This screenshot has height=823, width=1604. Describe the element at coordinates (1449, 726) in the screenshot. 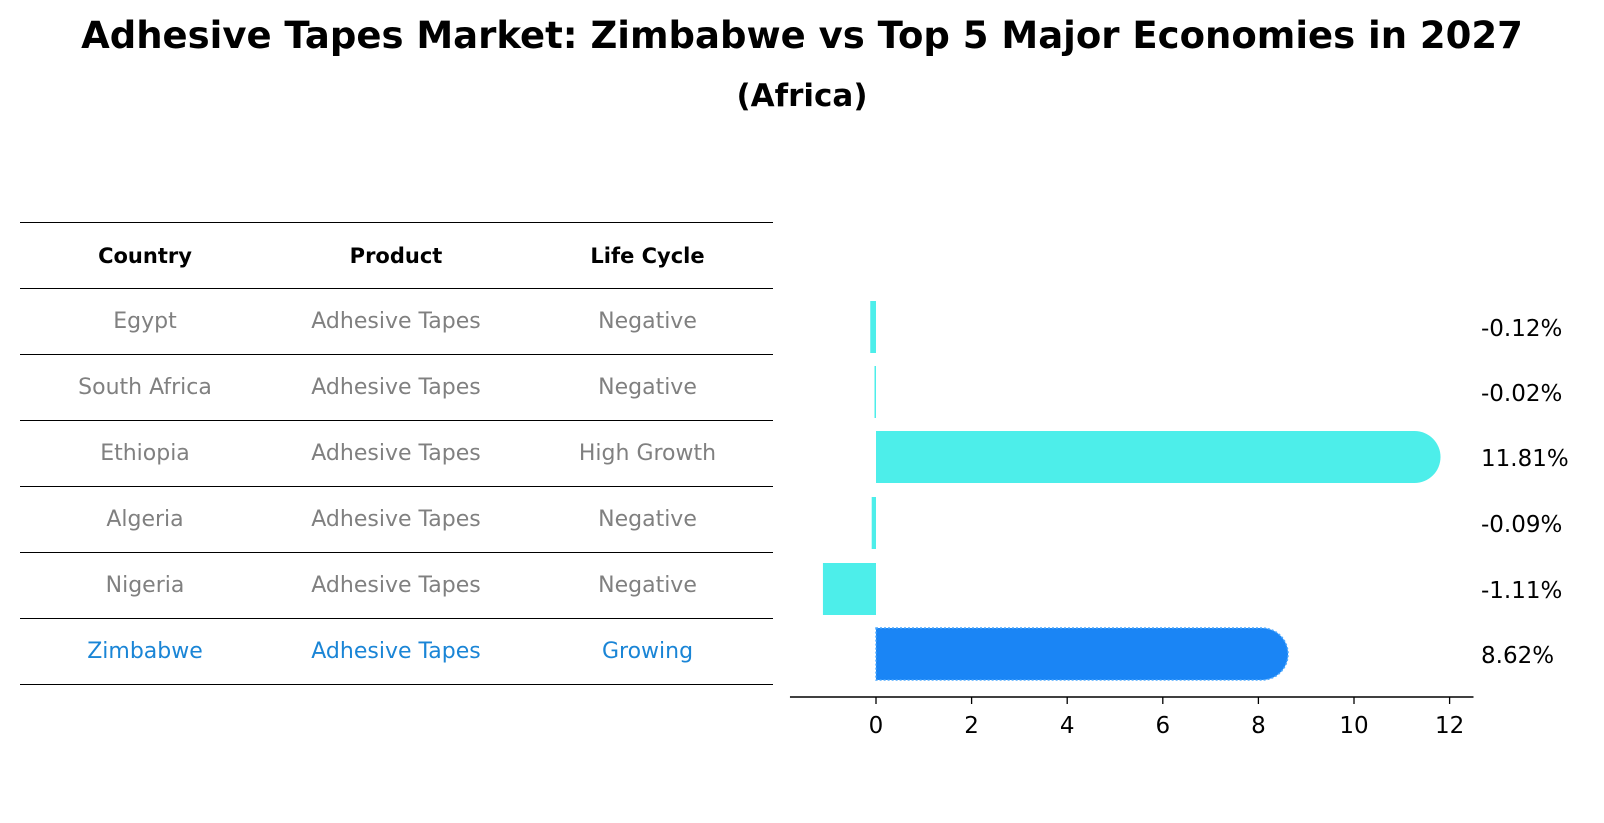

I see `x-tick-label: 12` at that location.